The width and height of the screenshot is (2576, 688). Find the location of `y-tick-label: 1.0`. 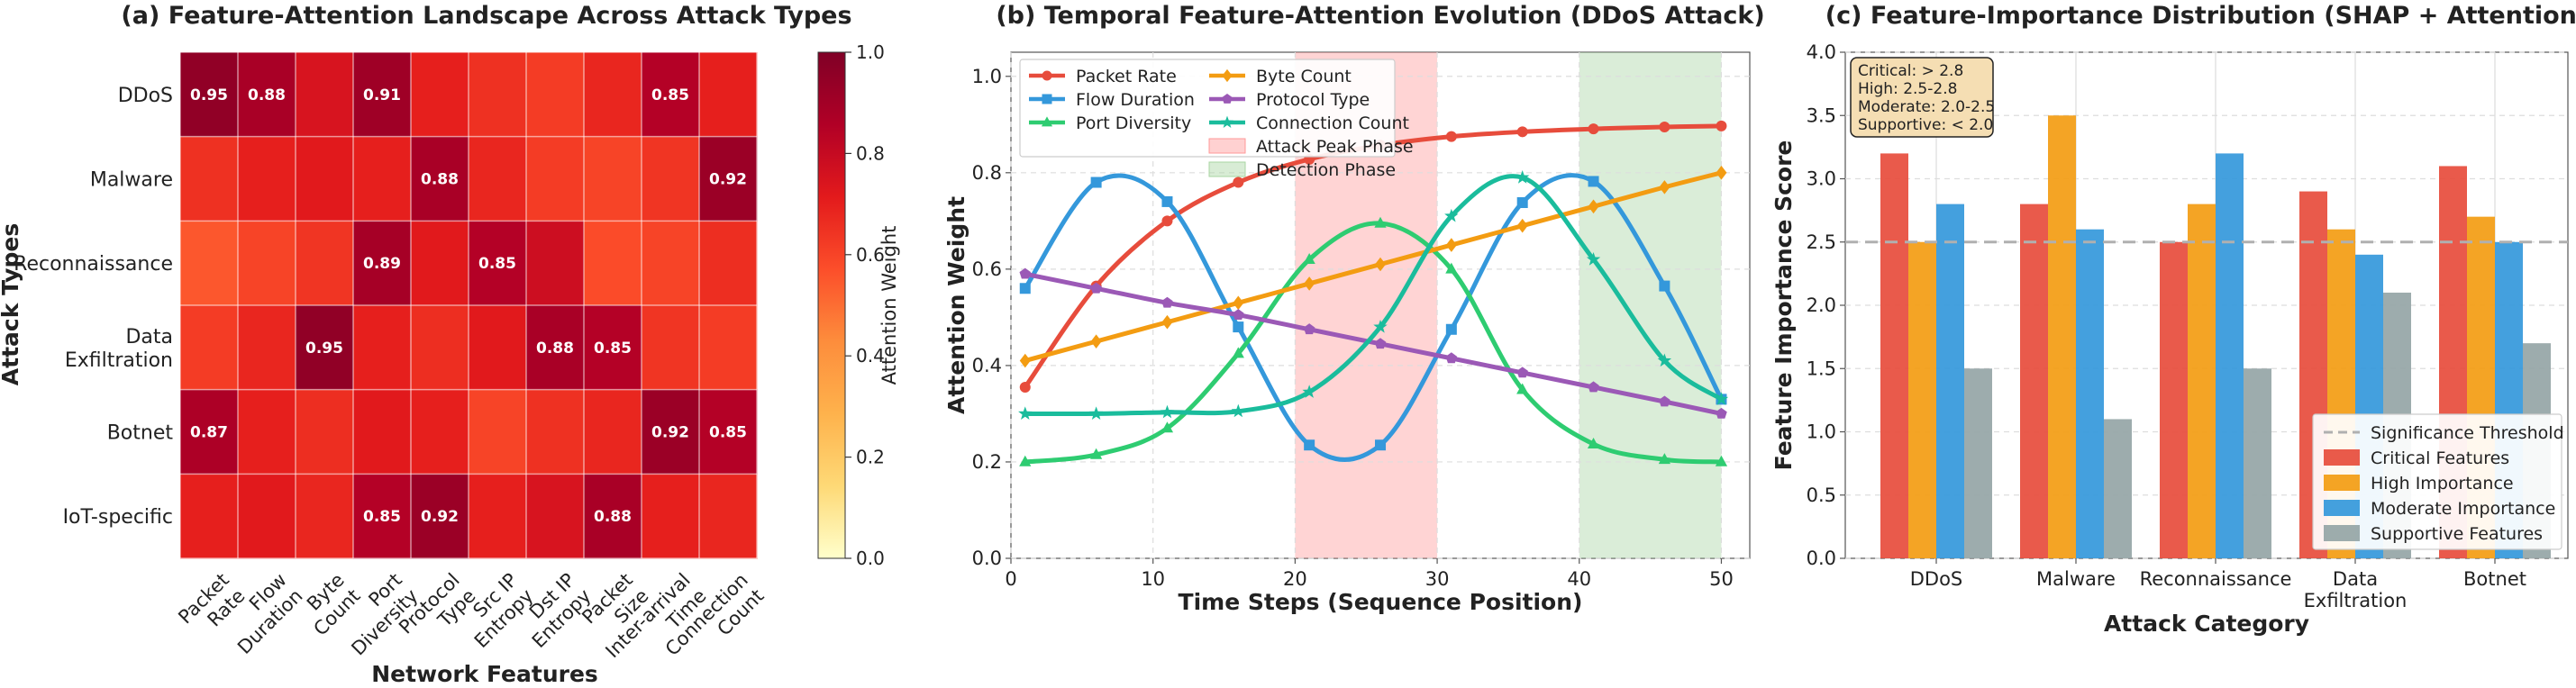

y-tick-label: 1.0 is located at coordinates (1821, 432).